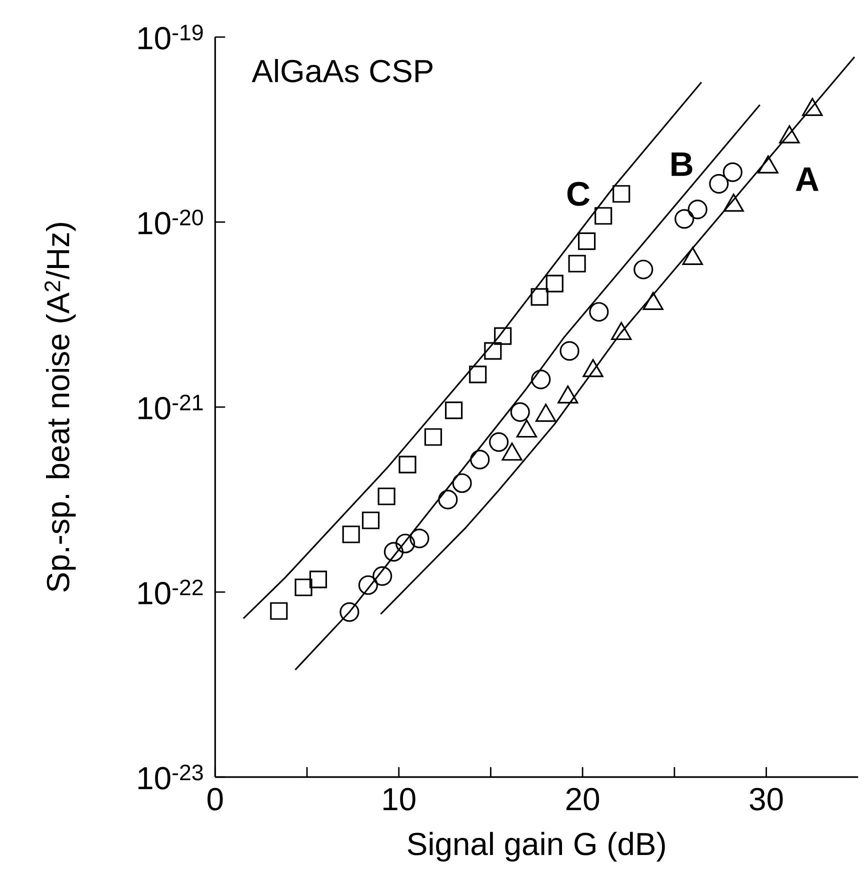  Describe the element at coordinates (60, 407) in the screenshot. I see `y-axis-title: Sp.-sp. beat noise (A$^{2}$/Hz)` at that location.